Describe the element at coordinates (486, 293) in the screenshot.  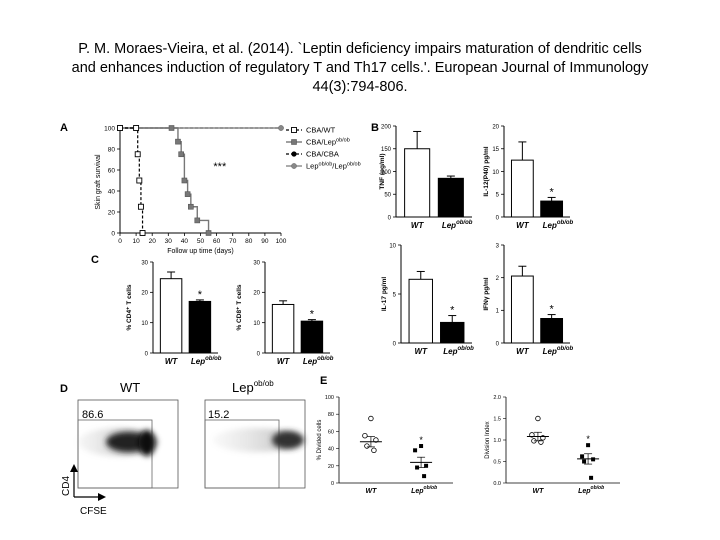
I see `bar-y-axis-label: IFNγ pg/ml` at that location.